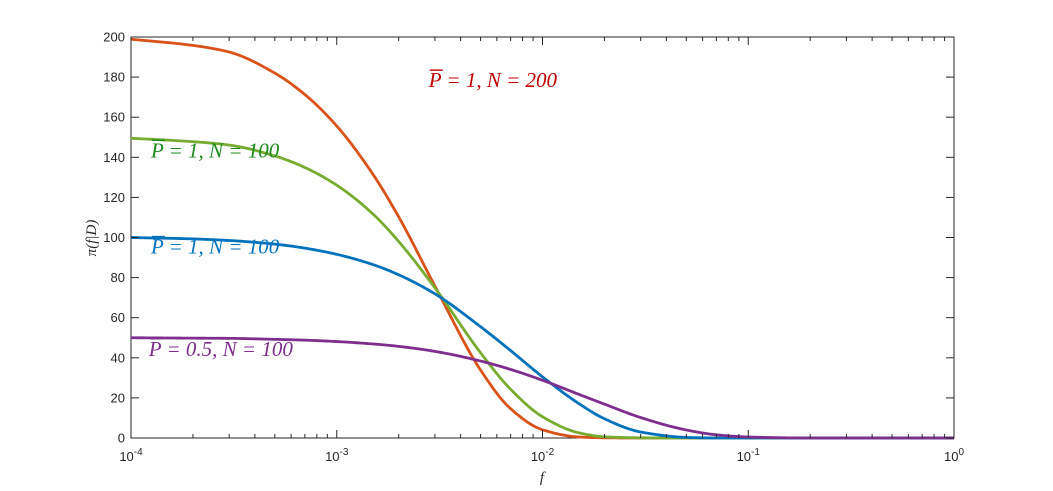 The width and height of the screenshot is (1053, 491). I want to click on y-tick-label: 60, so click(118, 317).